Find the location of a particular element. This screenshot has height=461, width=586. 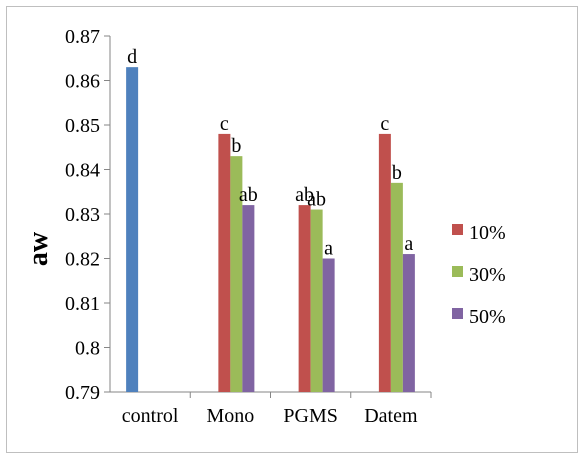

y-axis-label: aw is located at coordinates (38, 248).